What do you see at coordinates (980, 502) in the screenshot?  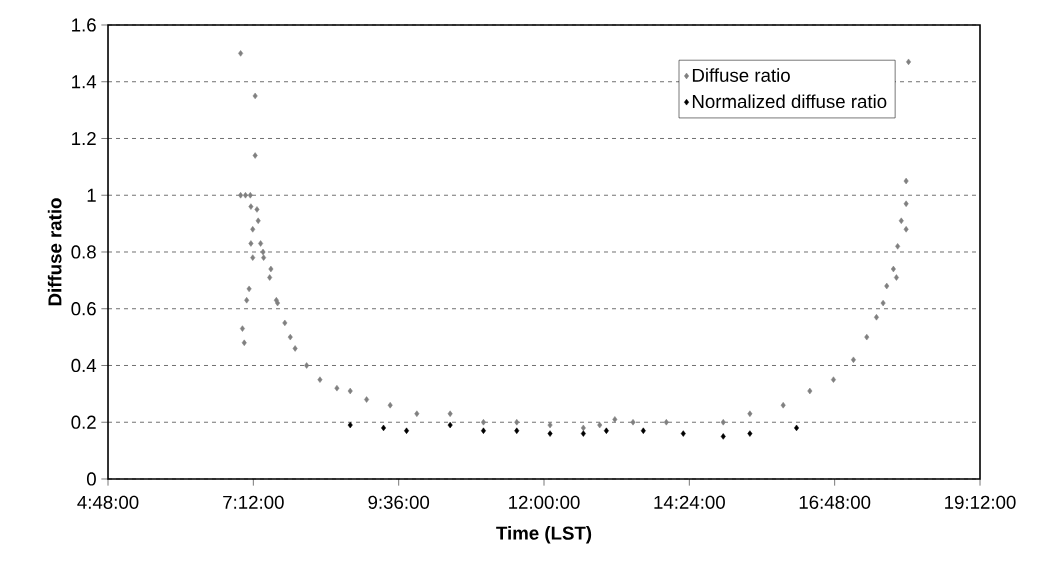 I see `x-tick-label: 19:12:00` at bounding box center [980, 502].